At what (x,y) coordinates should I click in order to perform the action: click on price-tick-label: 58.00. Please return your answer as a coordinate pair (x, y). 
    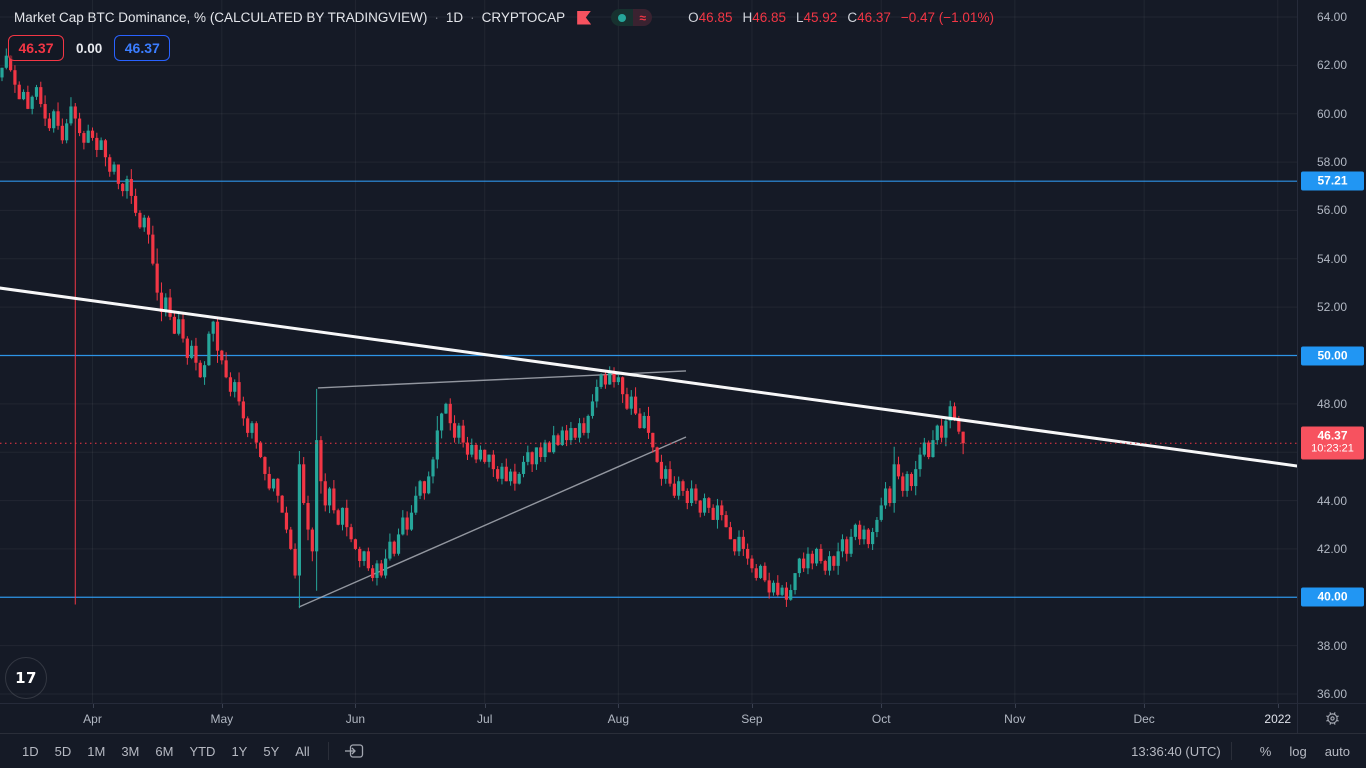
    Looking at the image, I should click on (1332, 162).